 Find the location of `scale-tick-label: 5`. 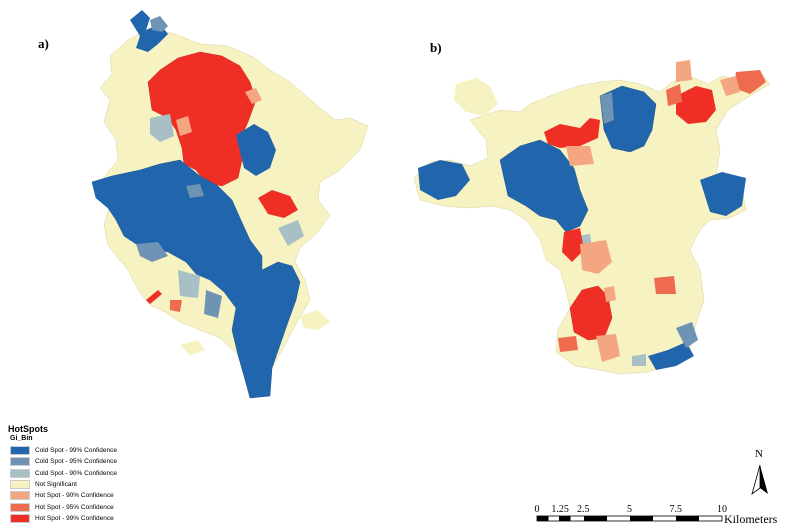

scale-tick-label: 5 is located at coordinates (629, 509).